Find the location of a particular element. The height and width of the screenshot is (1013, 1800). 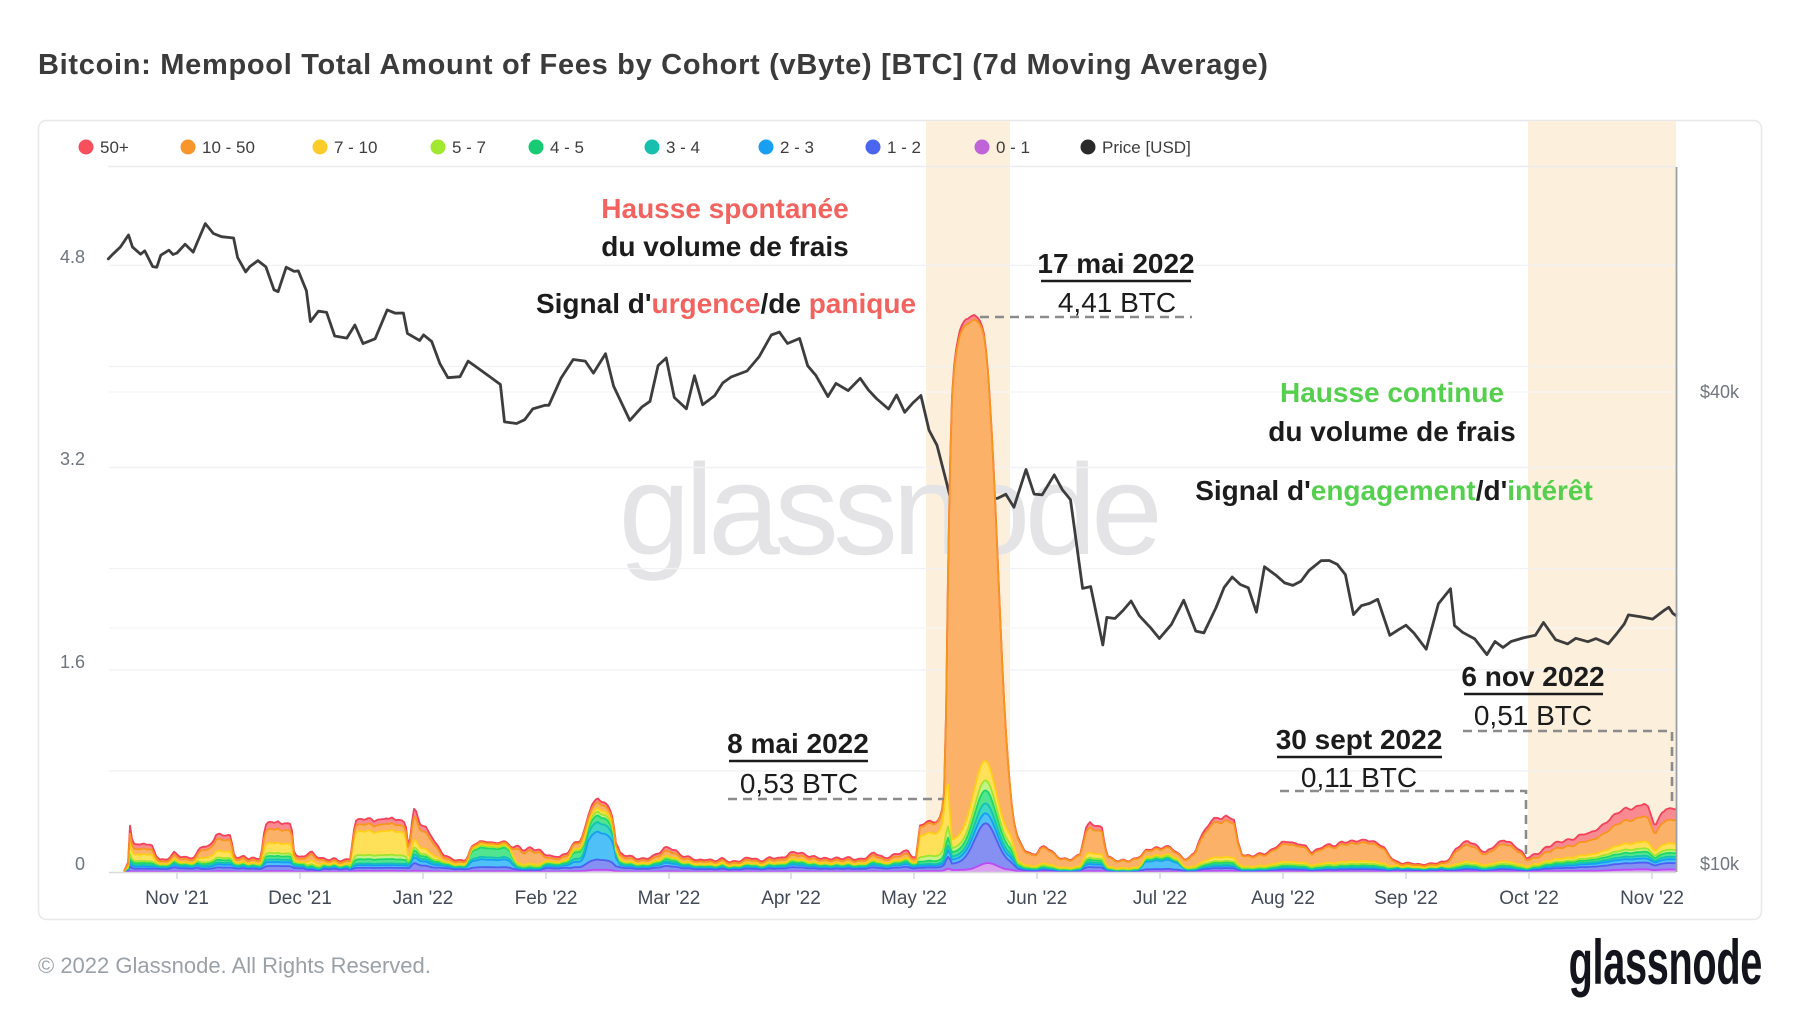

svg-text: 3.2 is located at coordinates (72, 459).